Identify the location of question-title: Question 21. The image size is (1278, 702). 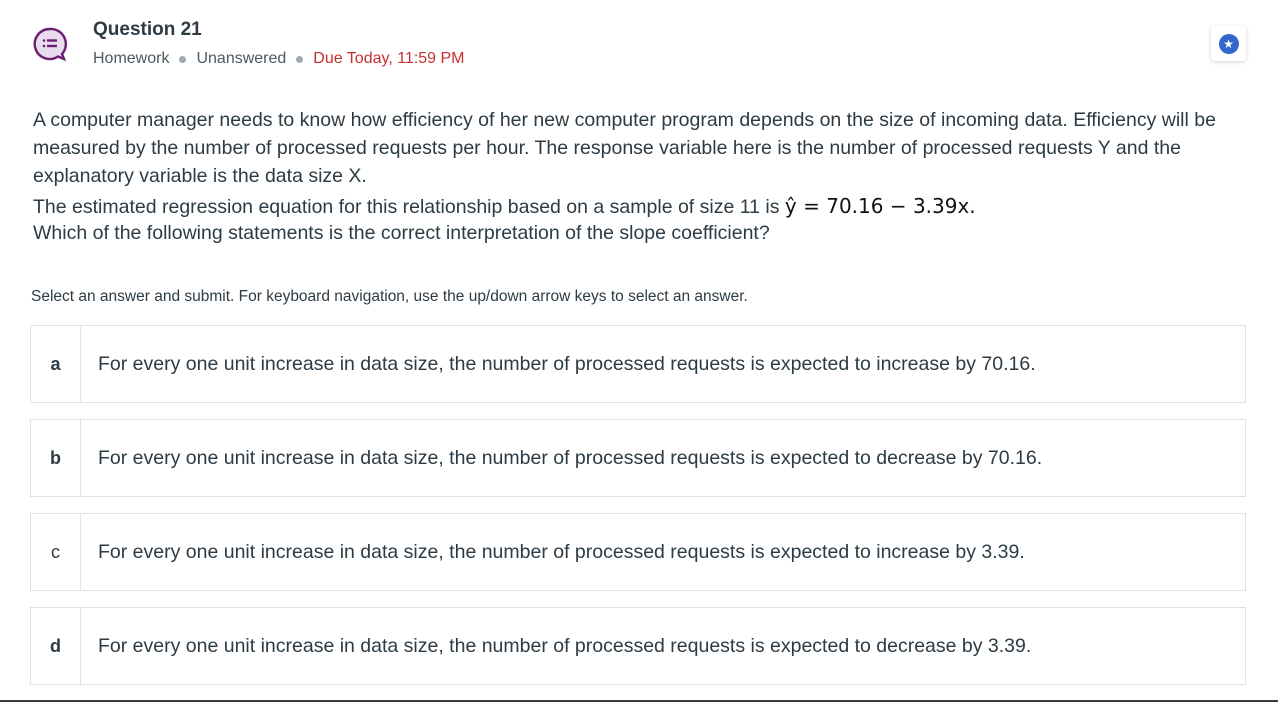
(147, 29).